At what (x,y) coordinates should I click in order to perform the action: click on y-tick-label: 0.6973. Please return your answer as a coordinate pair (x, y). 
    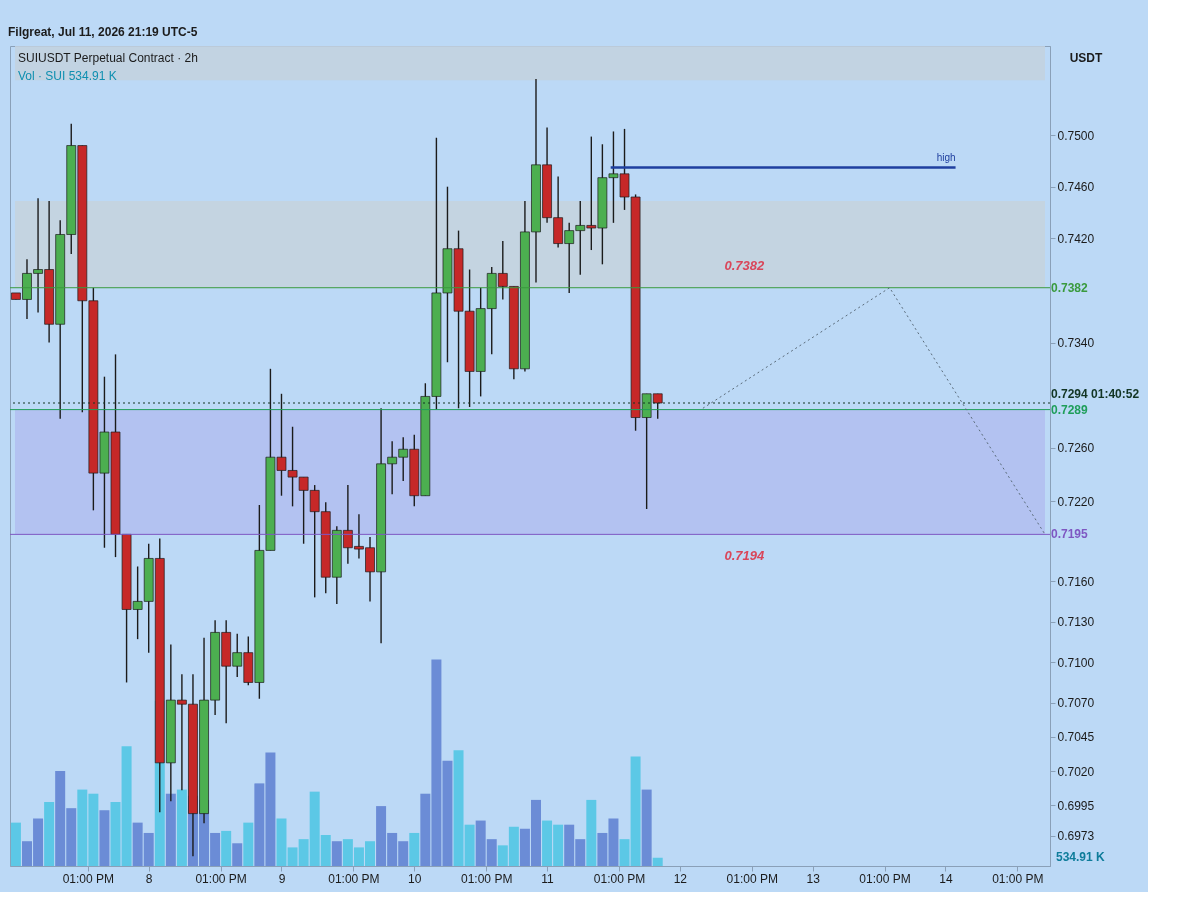
    Looking at the image, I should click on (1076, 836).